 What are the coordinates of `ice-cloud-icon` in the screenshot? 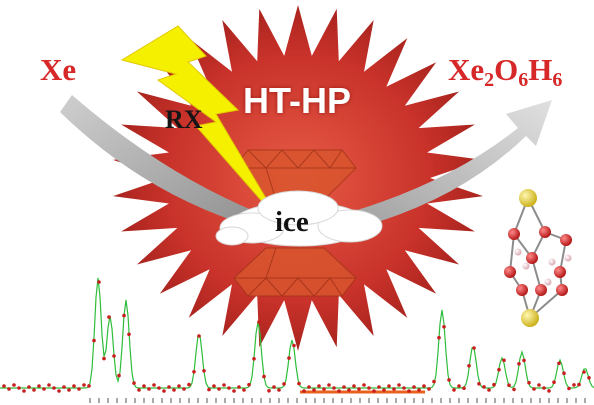 It's located at (299, 218).